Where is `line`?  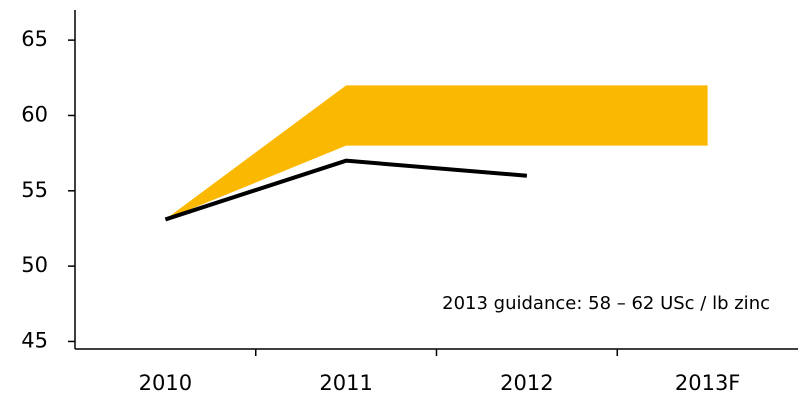 line is located at coordinates (346, 190).